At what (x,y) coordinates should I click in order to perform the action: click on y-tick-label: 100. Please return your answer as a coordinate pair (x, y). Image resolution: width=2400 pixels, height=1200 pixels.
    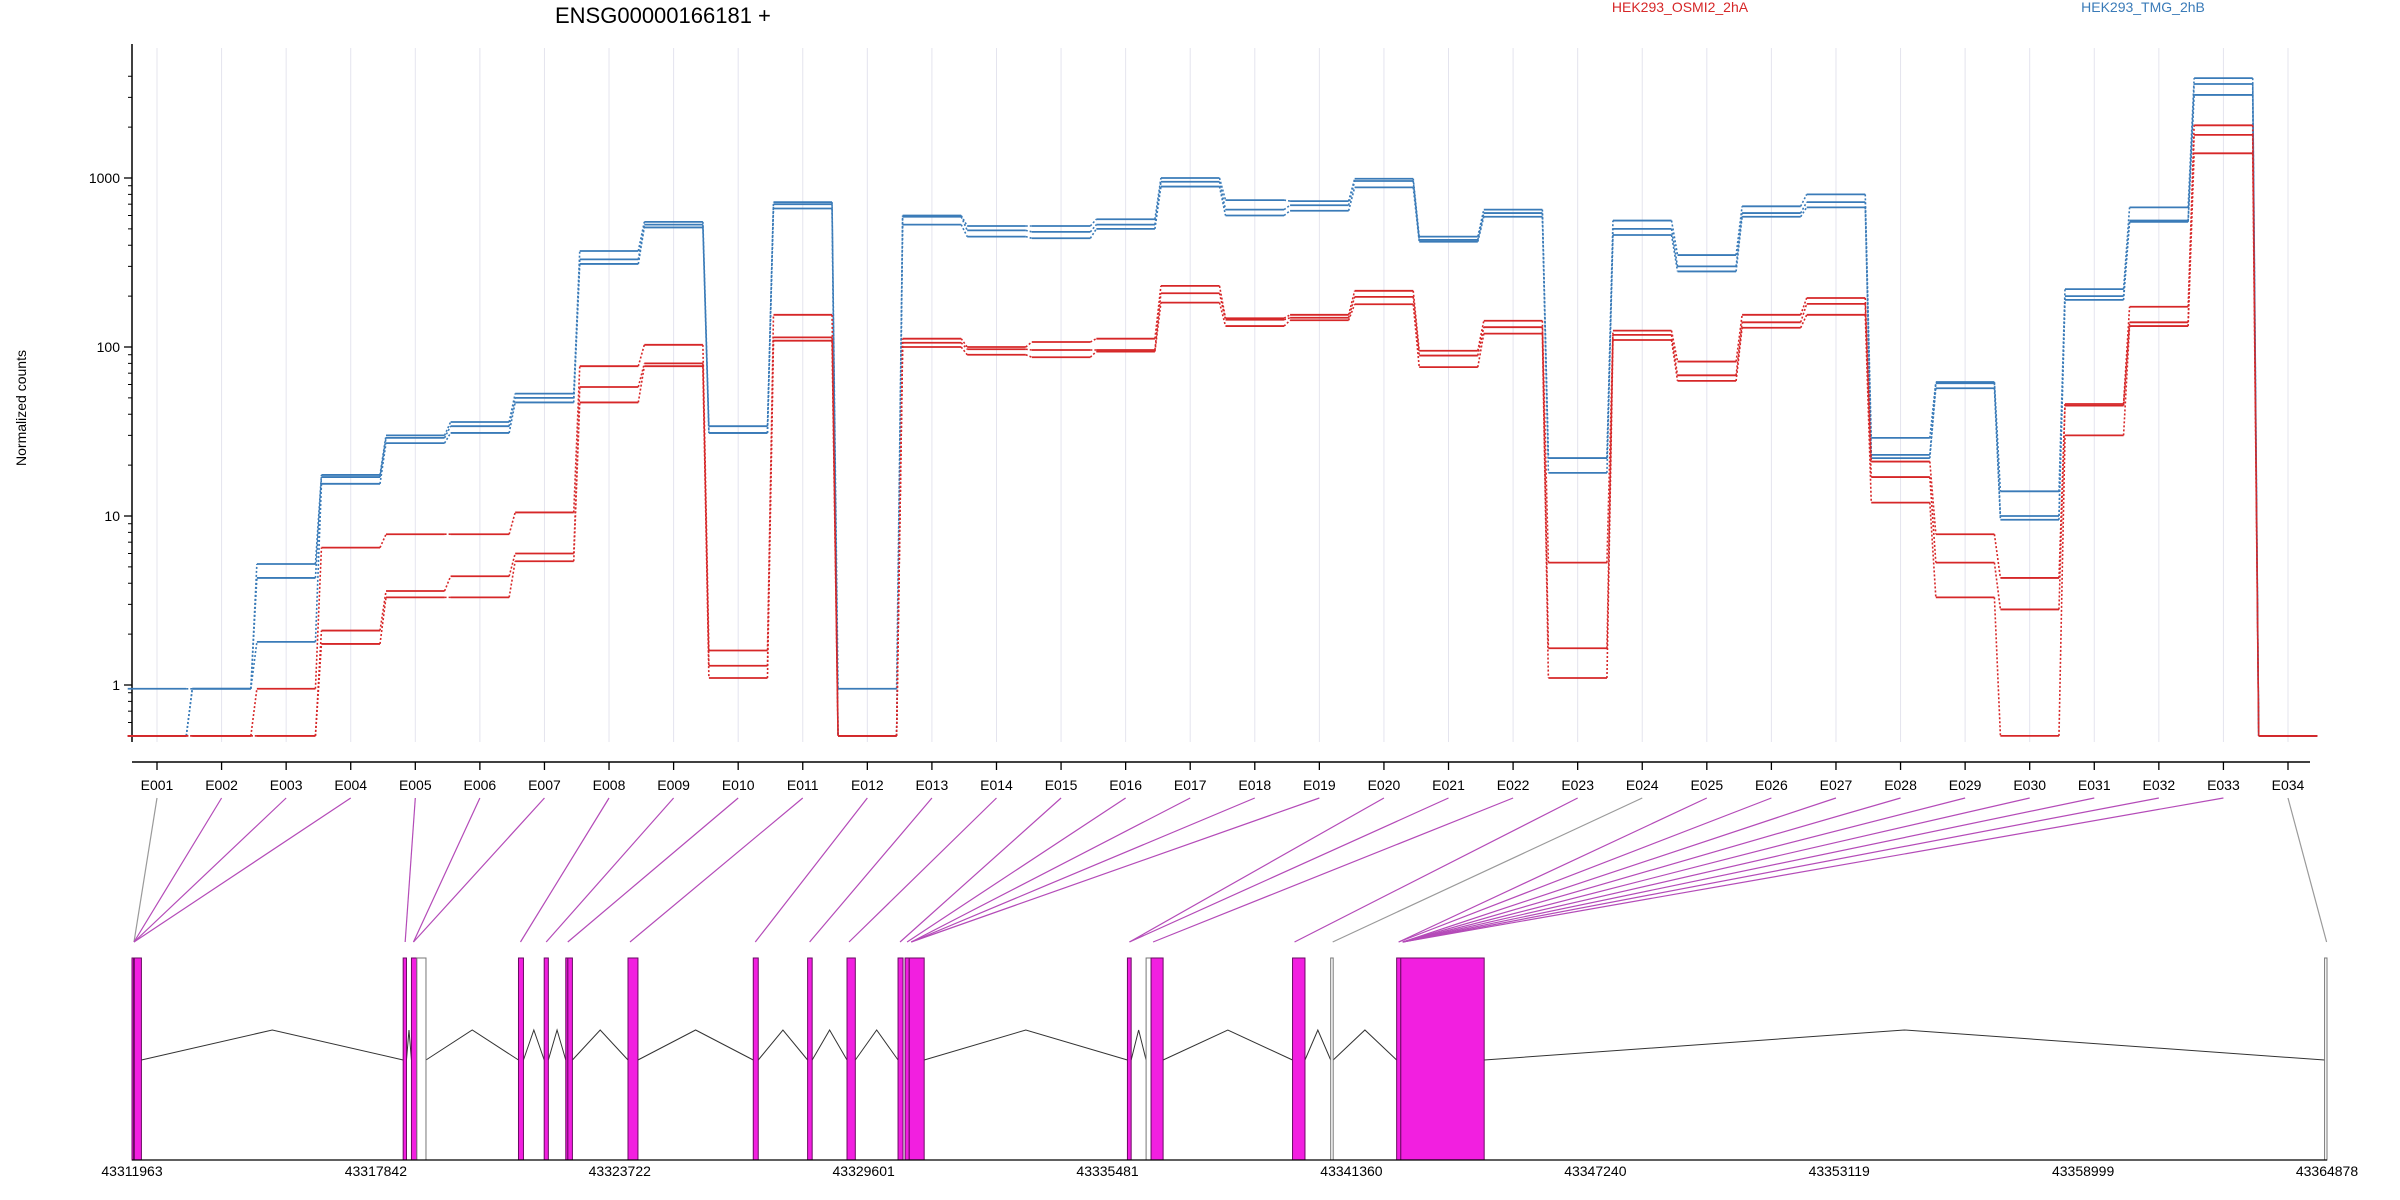
    Looking at the image, I should click on (109, 347).